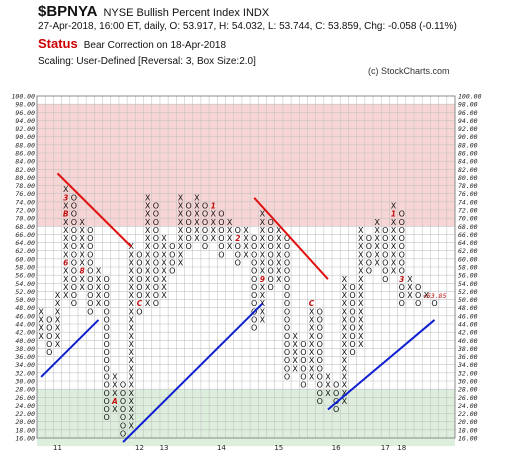 The height and width of the screenshot is (464, 520). What do you see at coordinates (25, 129) in the screenshot?
I see `y-tick-left: 92.00` at bounding box center [25, 129].